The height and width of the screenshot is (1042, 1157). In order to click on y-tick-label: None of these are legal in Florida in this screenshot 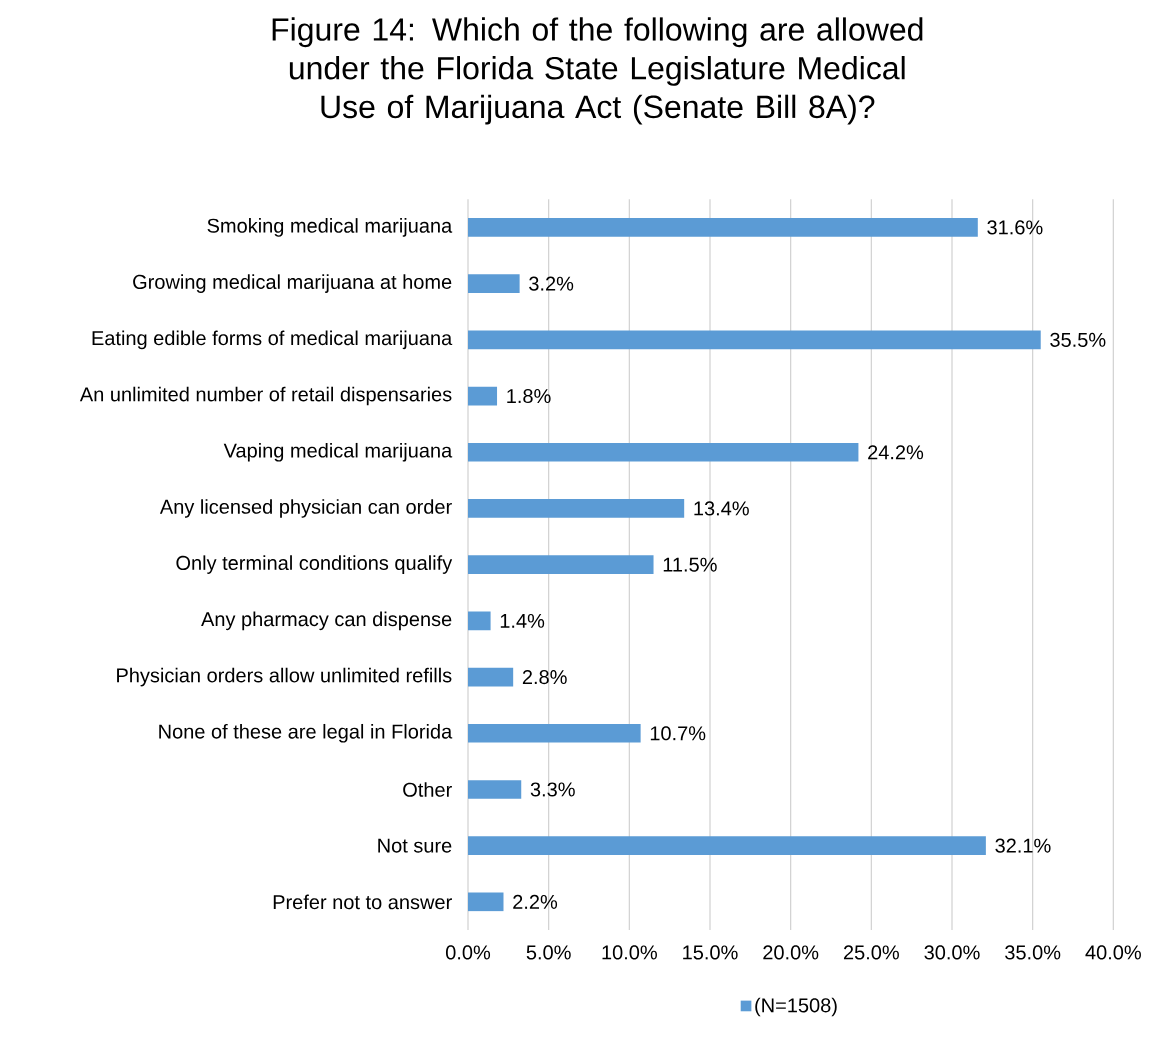, I will do `click(306, 733)`.